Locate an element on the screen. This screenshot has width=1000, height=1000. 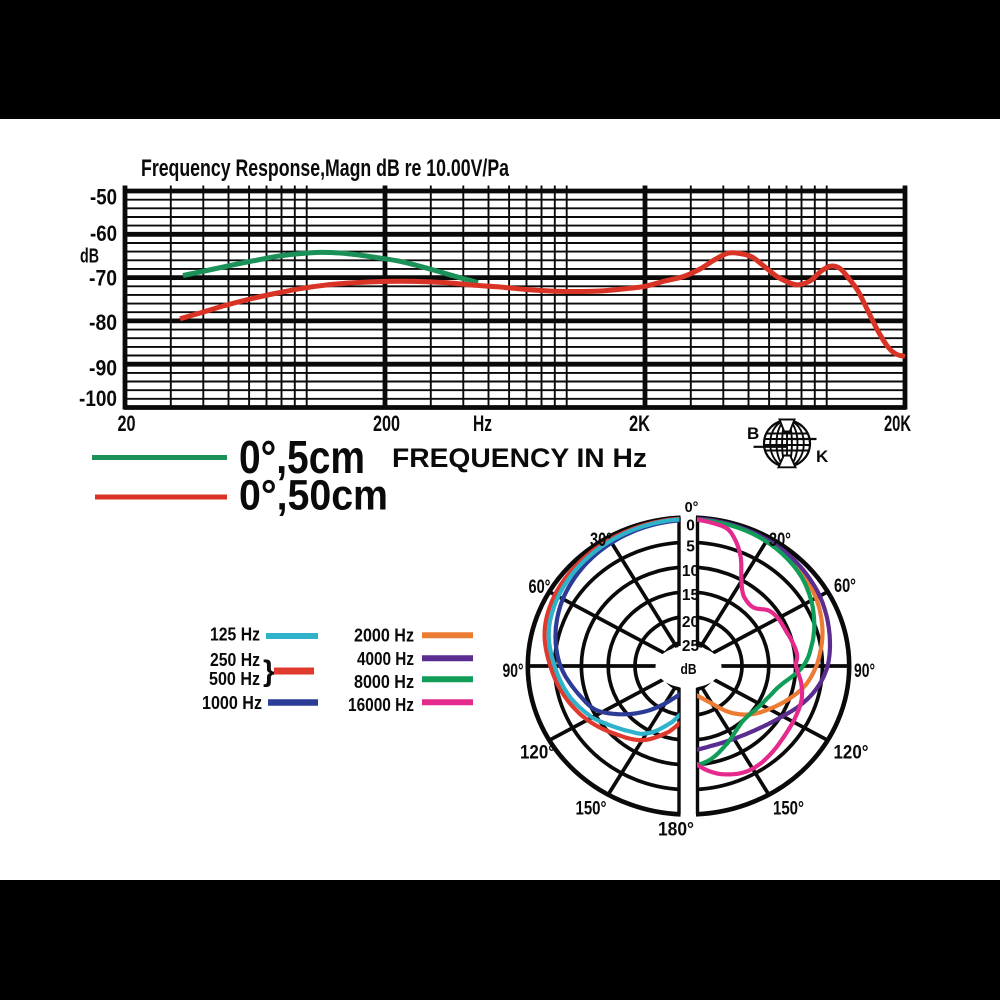
svg-text: 25 is located at coordinates (691, 646).